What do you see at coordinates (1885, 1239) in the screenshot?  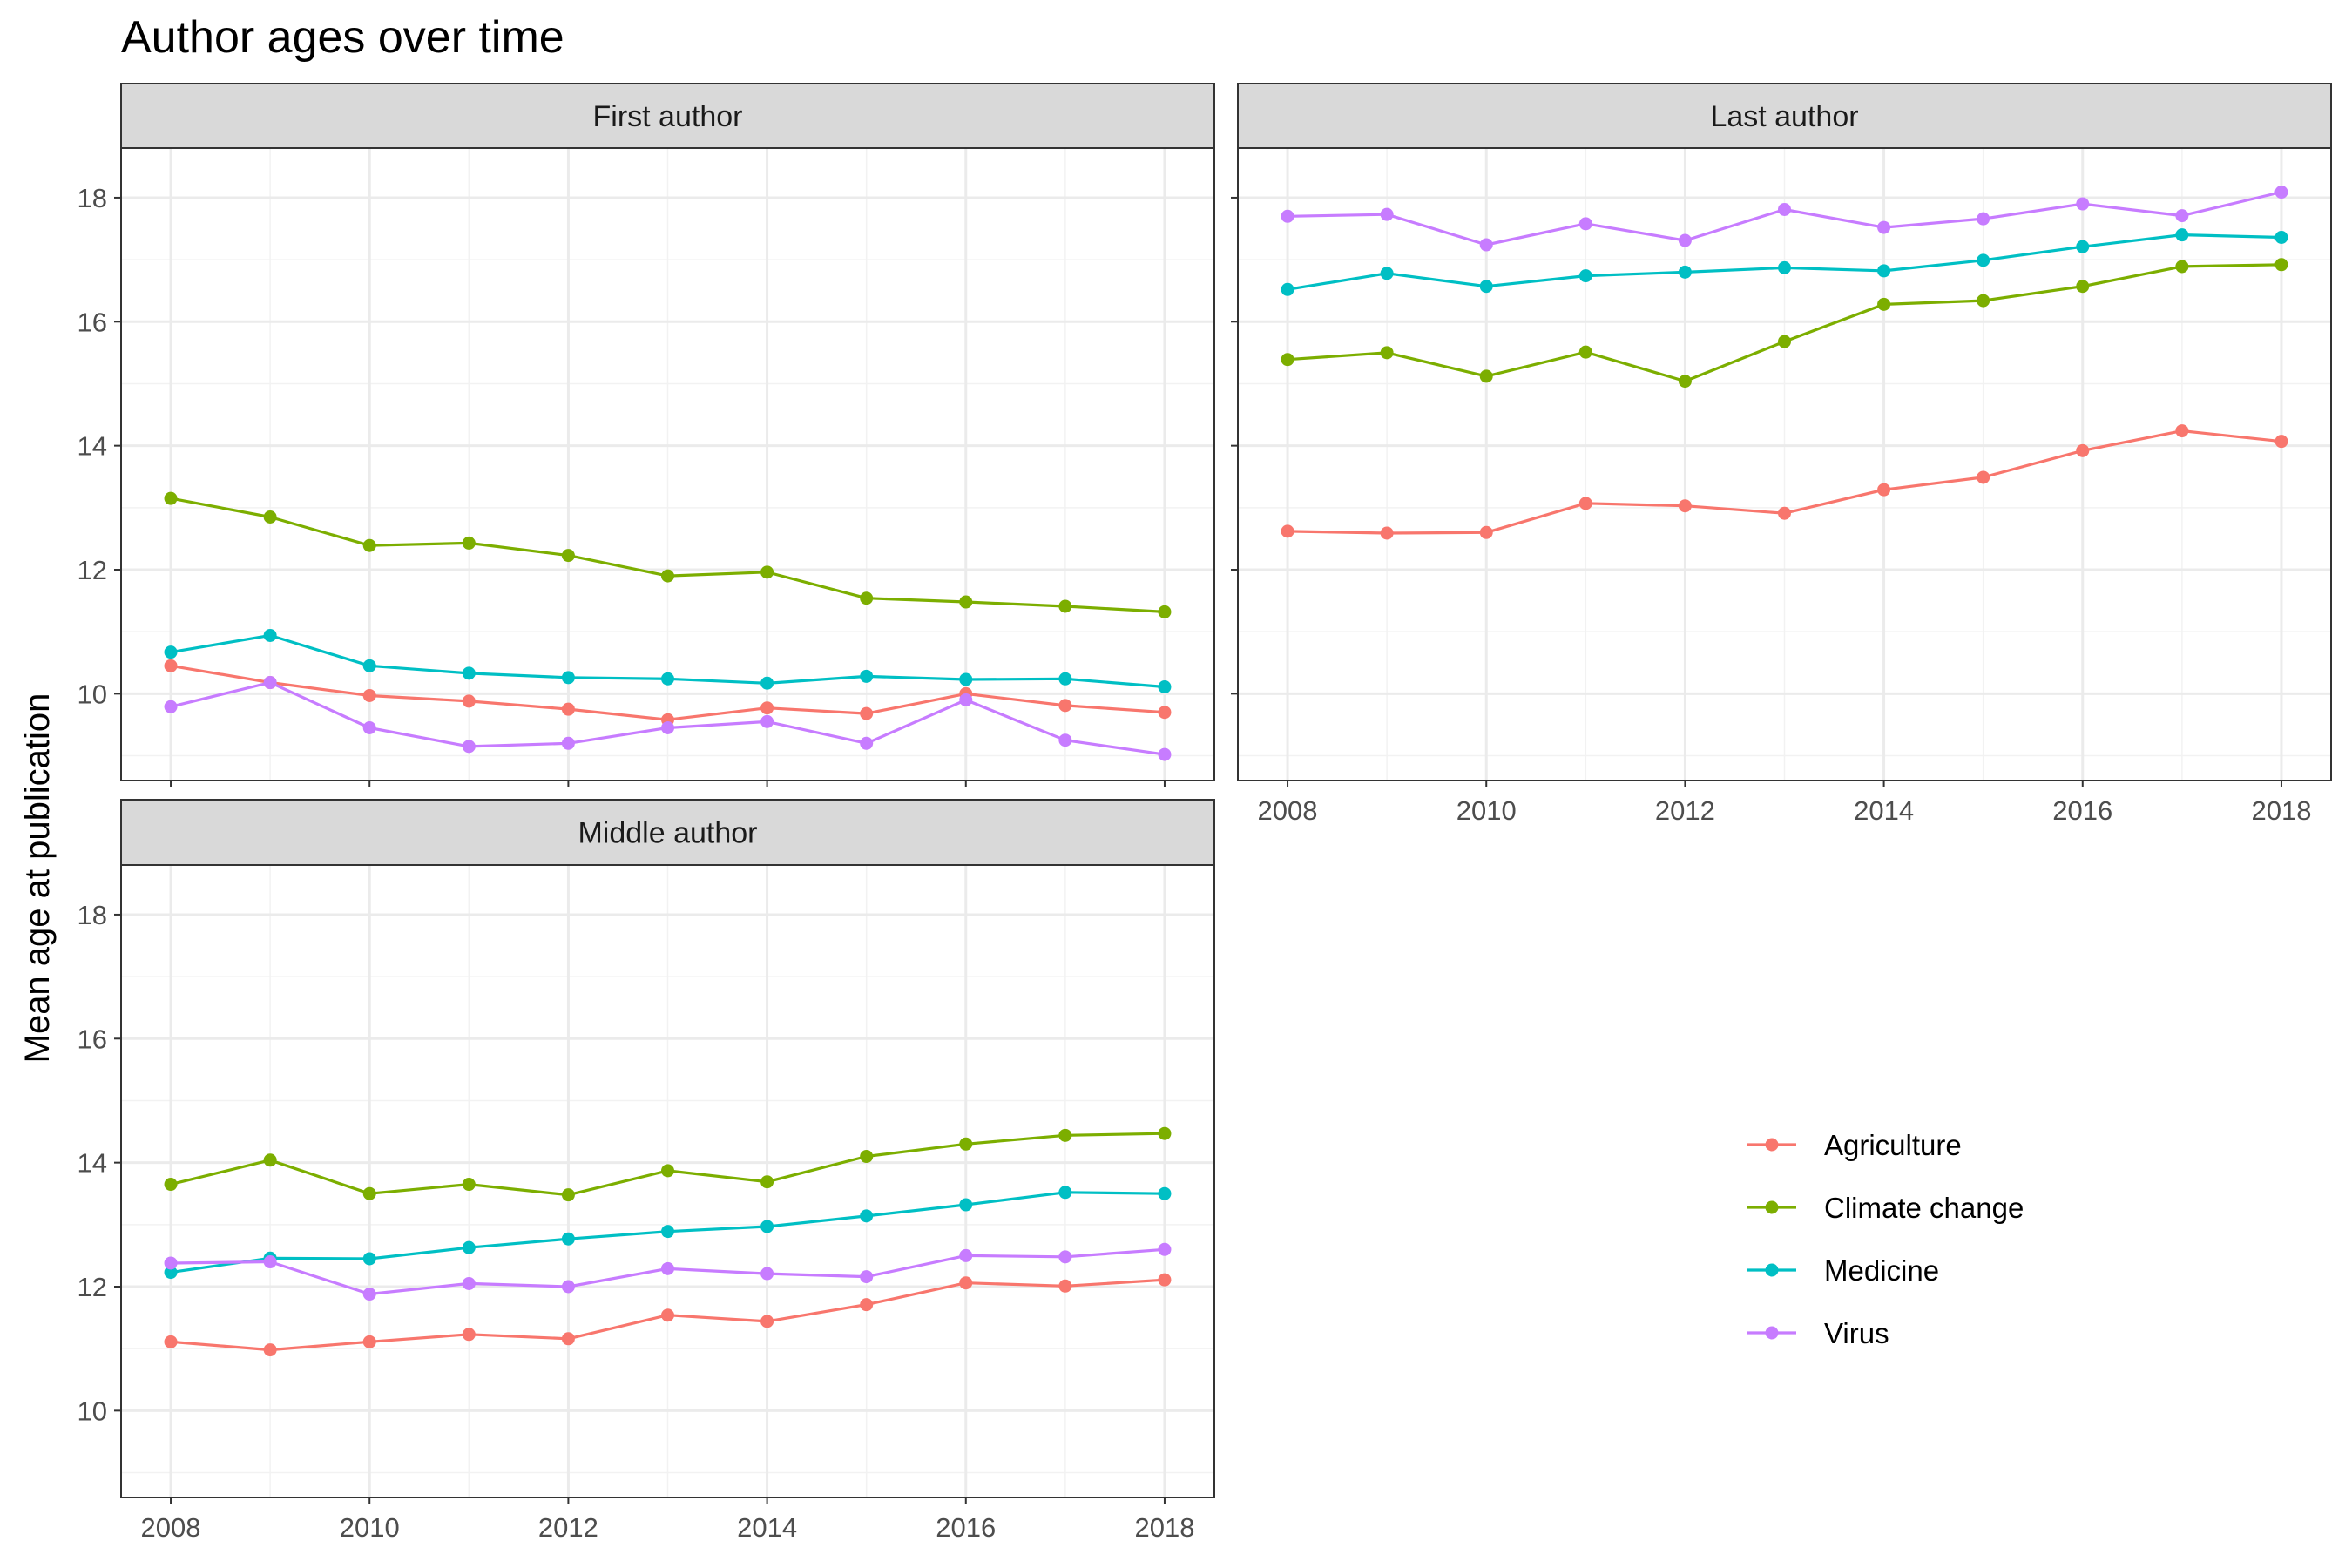 I see `legend: Agriculture Climate change Medicine Virus` at bounding box center [1885, 1239].